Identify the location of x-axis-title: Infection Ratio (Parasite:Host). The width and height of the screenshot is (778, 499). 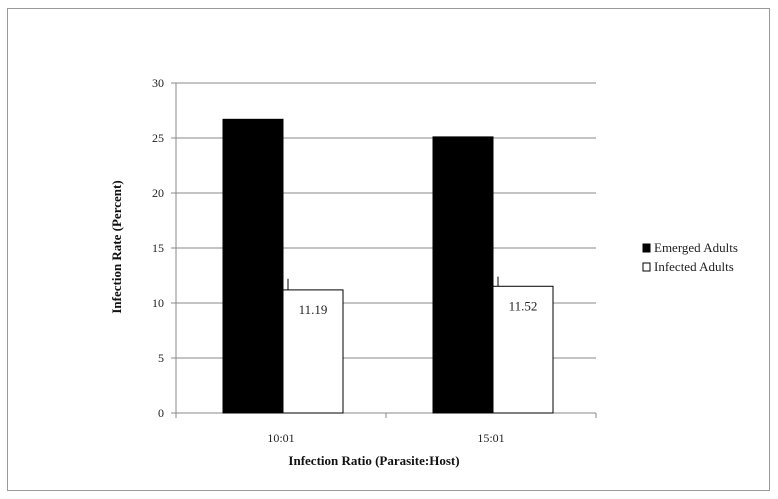
(373, 460).